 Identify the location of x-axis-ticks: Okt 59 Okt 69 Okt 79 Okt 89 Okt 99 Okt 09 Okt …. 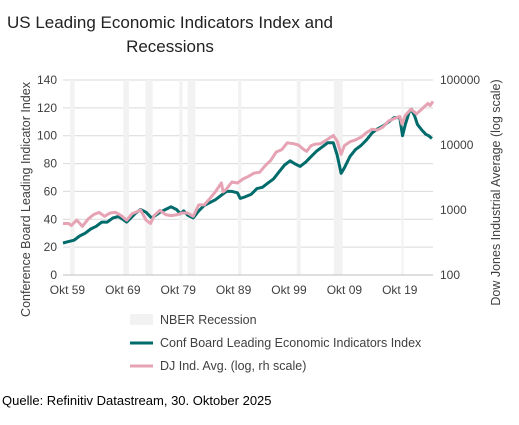
(234, 290).